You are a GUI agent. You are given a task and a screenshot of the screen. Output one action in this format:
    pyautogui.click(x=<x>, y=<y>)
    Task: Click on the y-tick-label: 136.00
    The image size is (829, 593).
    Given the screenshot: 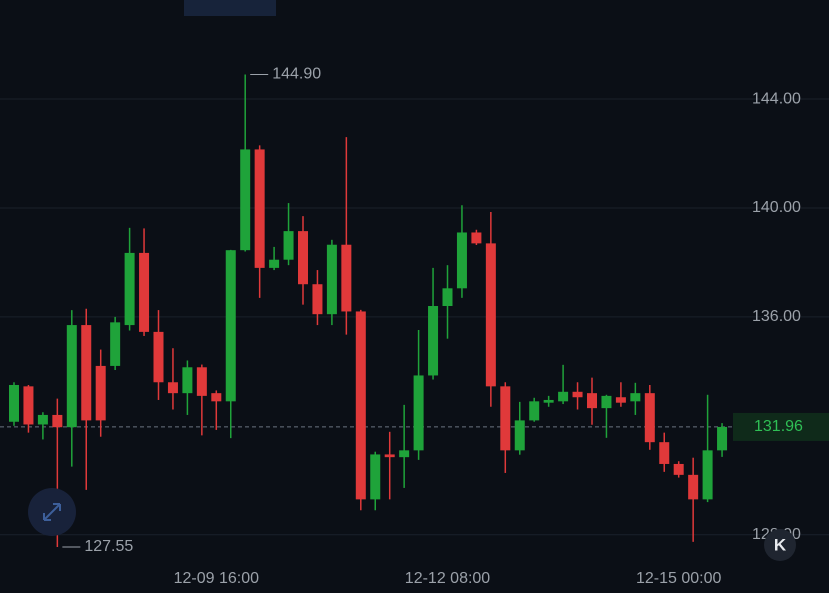 What is the action you would take?
    pyautogui.click(x=776, y=316)
    